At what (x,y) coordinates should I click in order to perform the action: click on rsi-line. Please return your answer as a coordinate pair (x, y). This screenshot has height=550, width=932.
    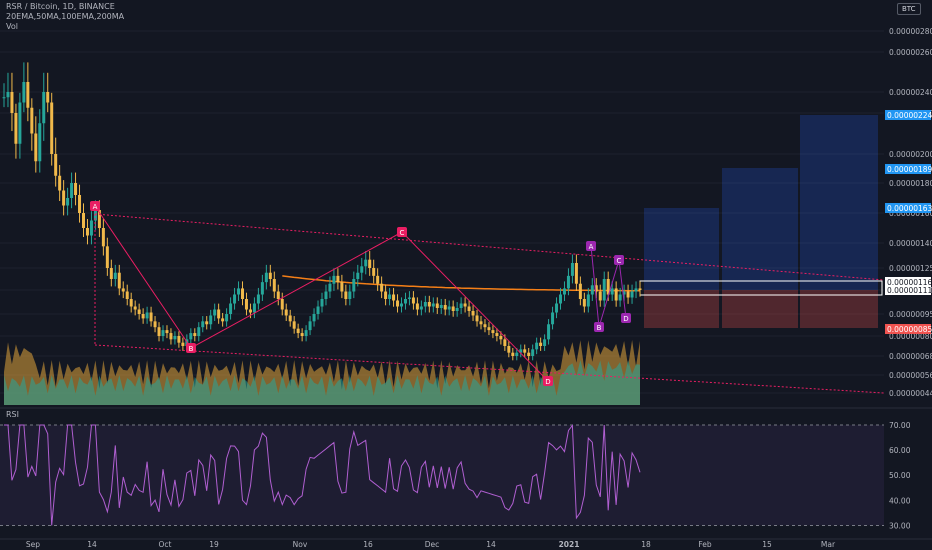
    Looking at the image, I should click on (322, 475).